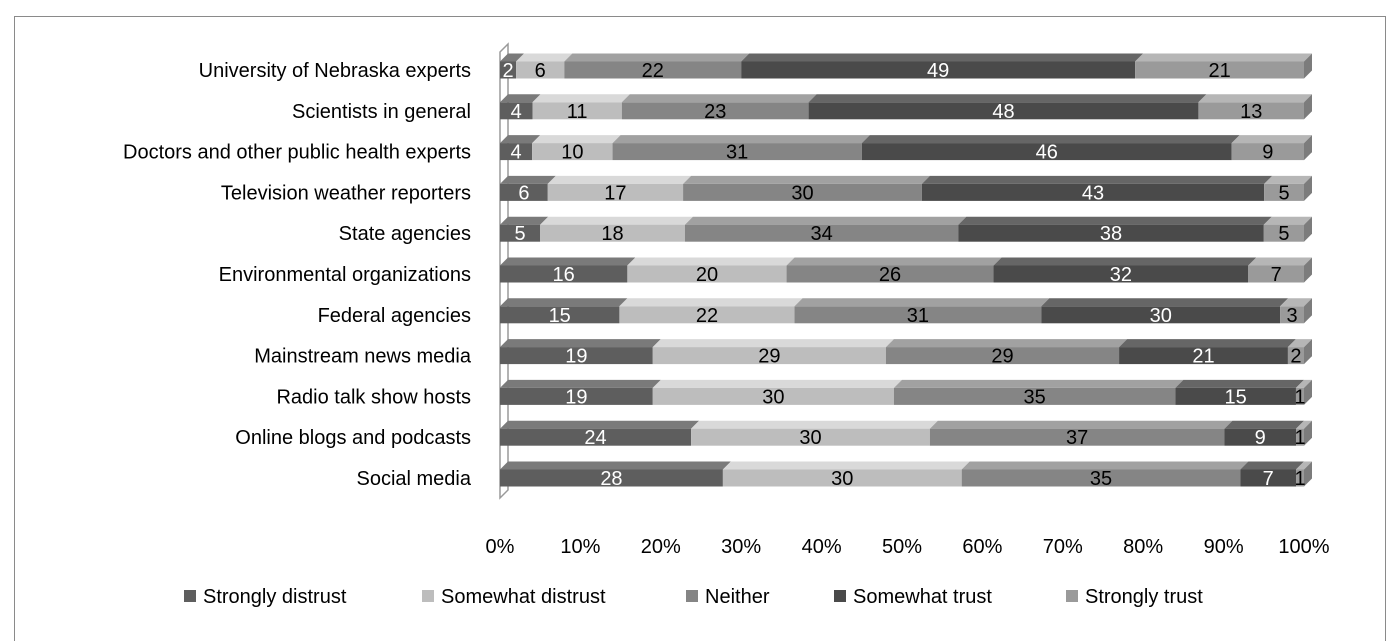 The image size is (1394, 641). Describe the element at coordinates (595, 438) in the screenshot. I see `data-label: 24` at that location.